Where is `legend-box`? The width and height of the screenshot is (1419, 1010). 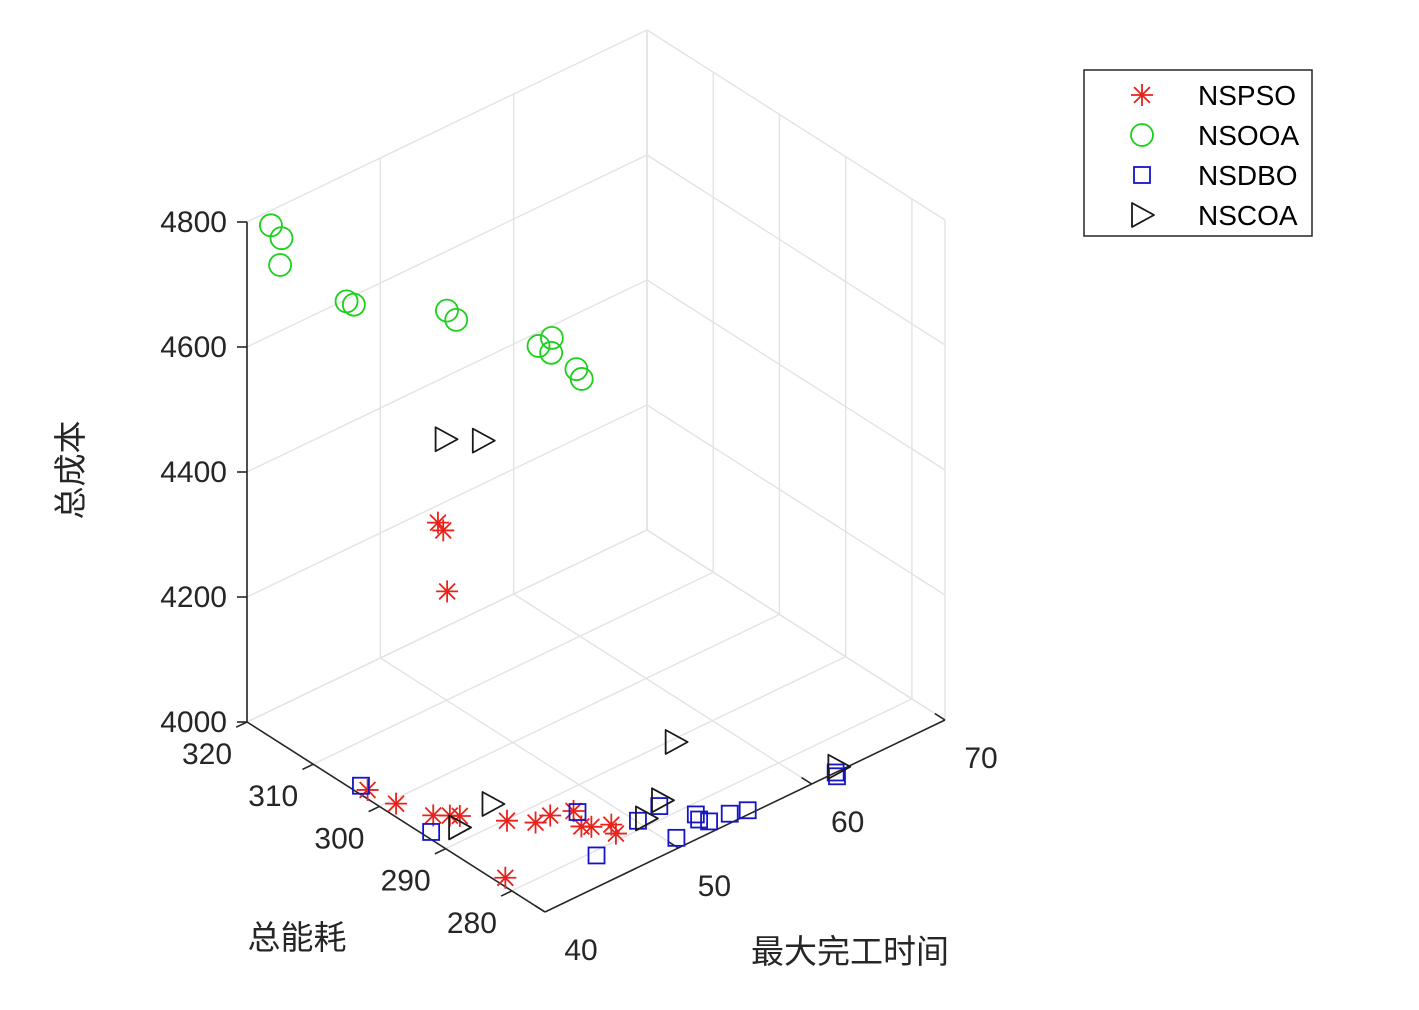
legend-box is located at coordinates (1198, 153).